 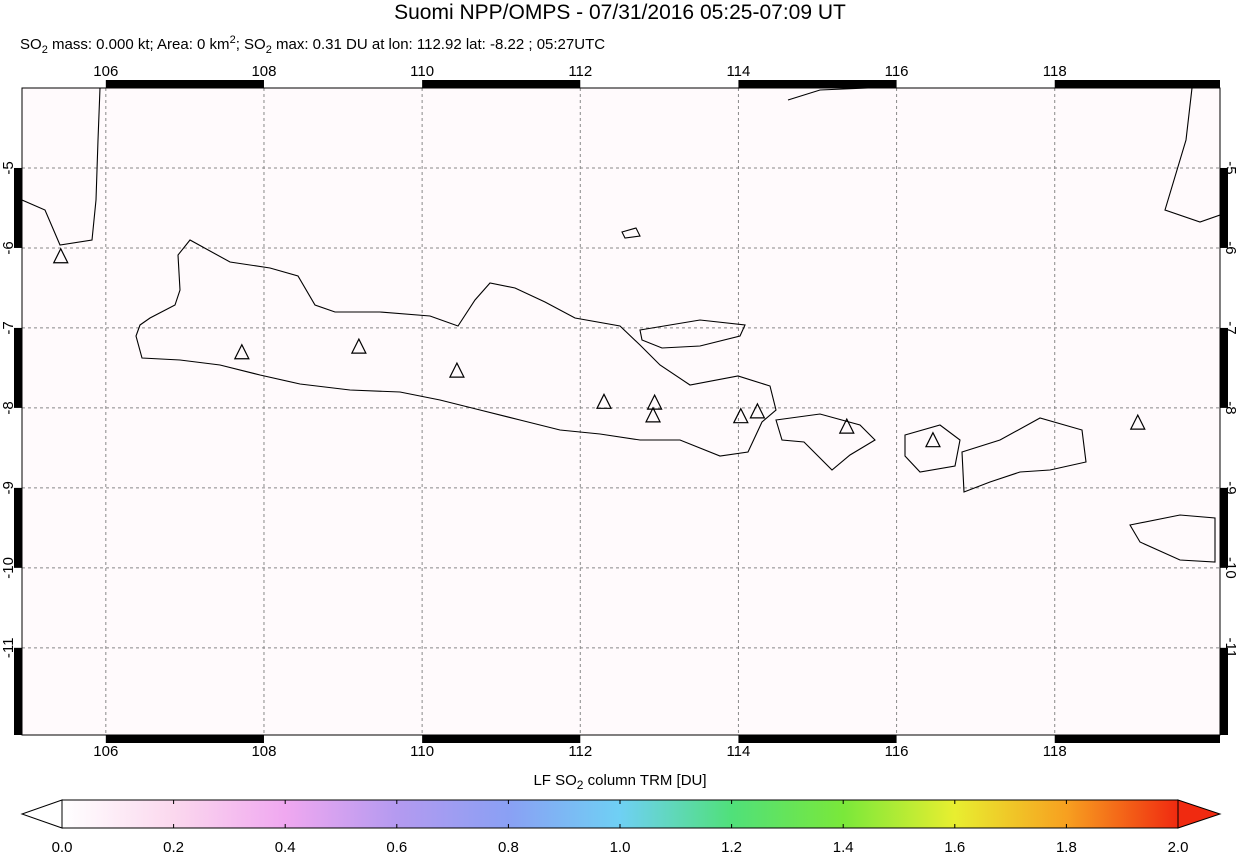 What do you see at coordinates (580, 785) in the screenshot?
I see `label-sub: 2` at bounding box center [580, 785].